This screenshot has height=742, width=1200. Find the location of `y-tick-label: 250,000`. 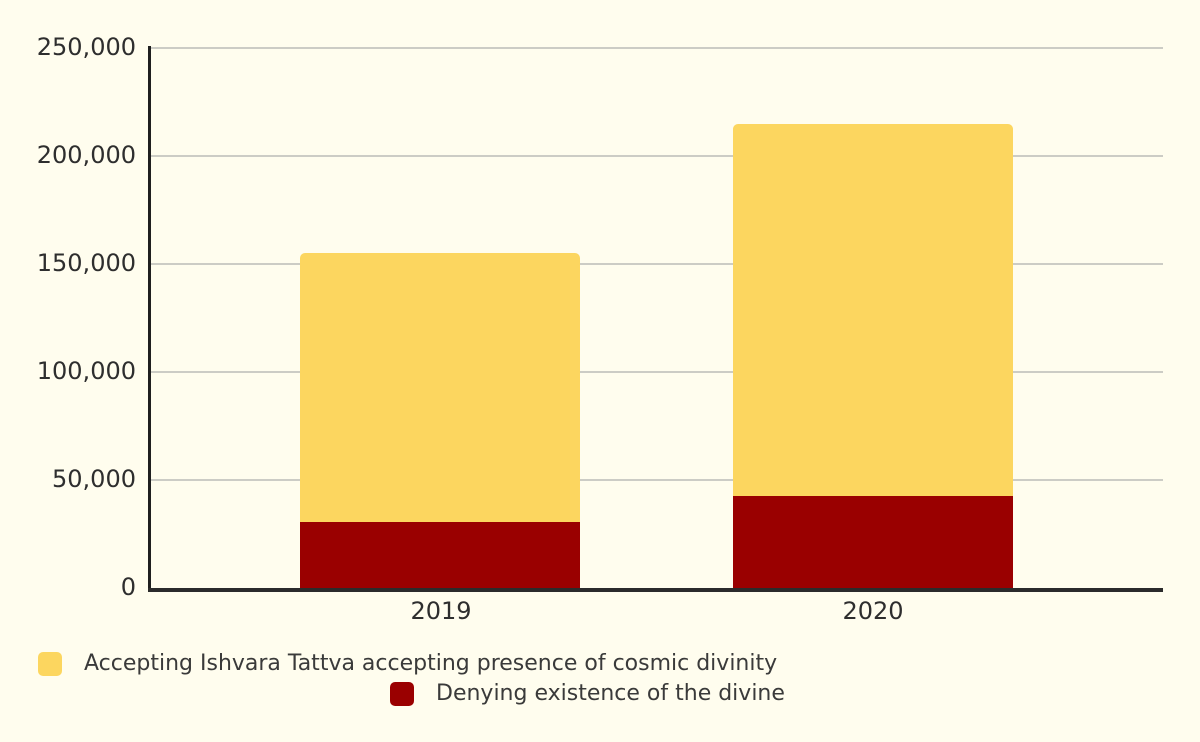

y-tick-label: 250,000 is located at coordinates (86, 47).